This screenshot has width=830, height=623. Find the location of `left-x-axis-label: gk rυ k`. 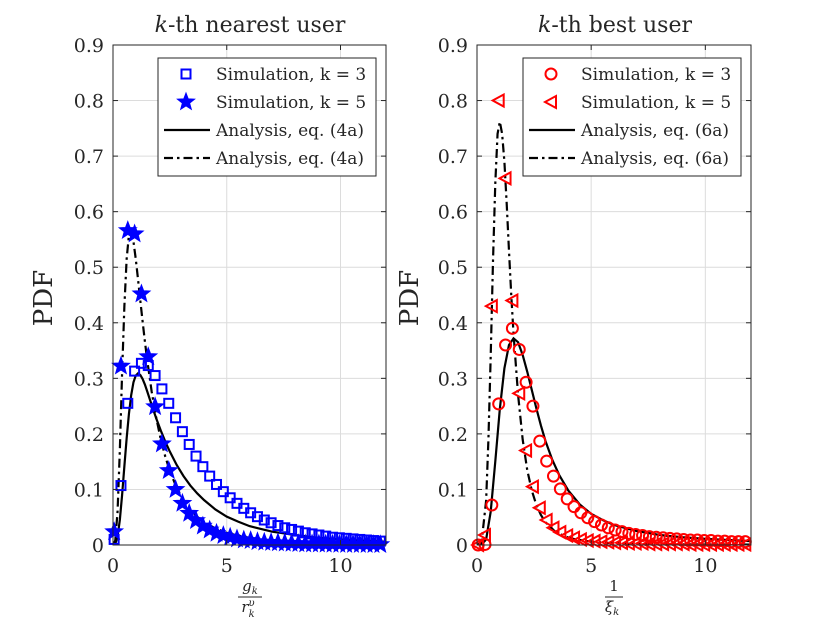

left-x-axis-label: gk rυ k is located at coordinates (250, 598).